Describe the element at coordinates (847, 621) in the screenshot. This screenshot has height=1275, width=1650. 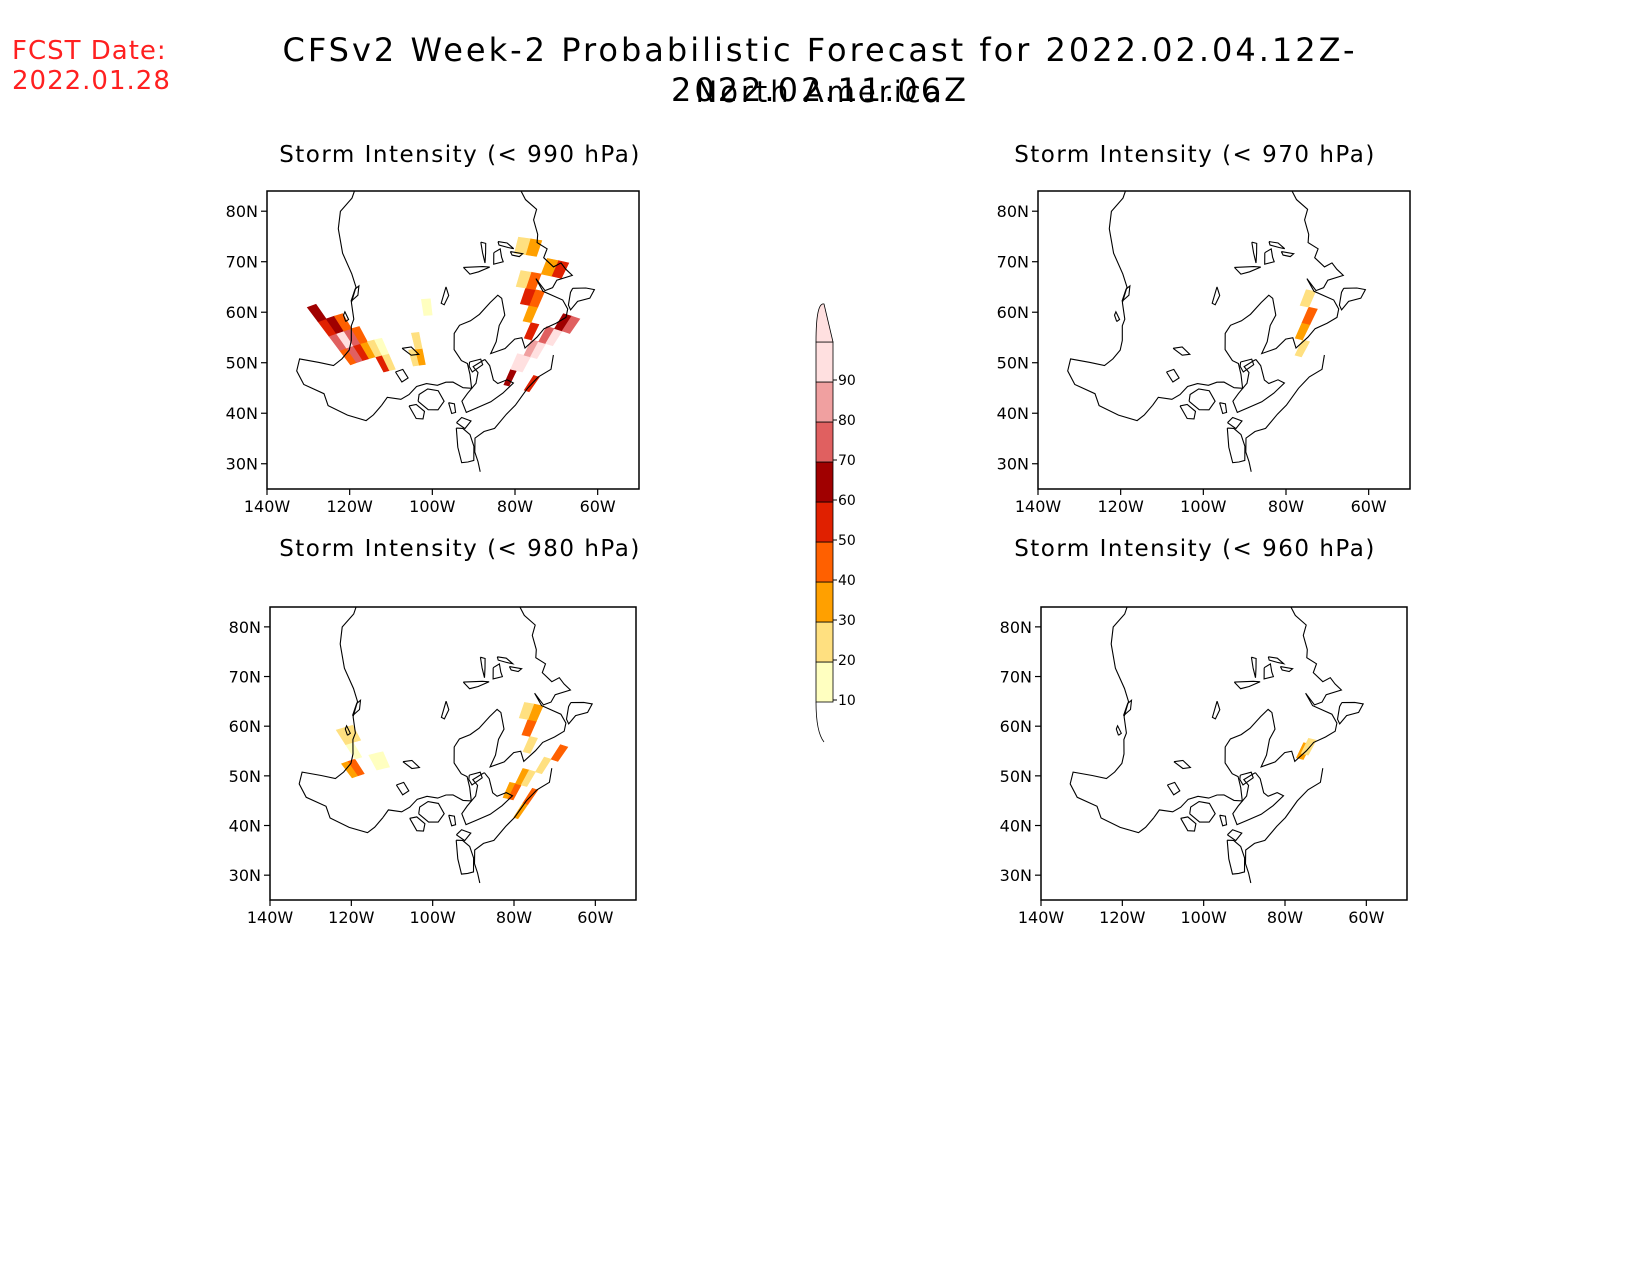
I see `colorbar-label: 30` at that location.